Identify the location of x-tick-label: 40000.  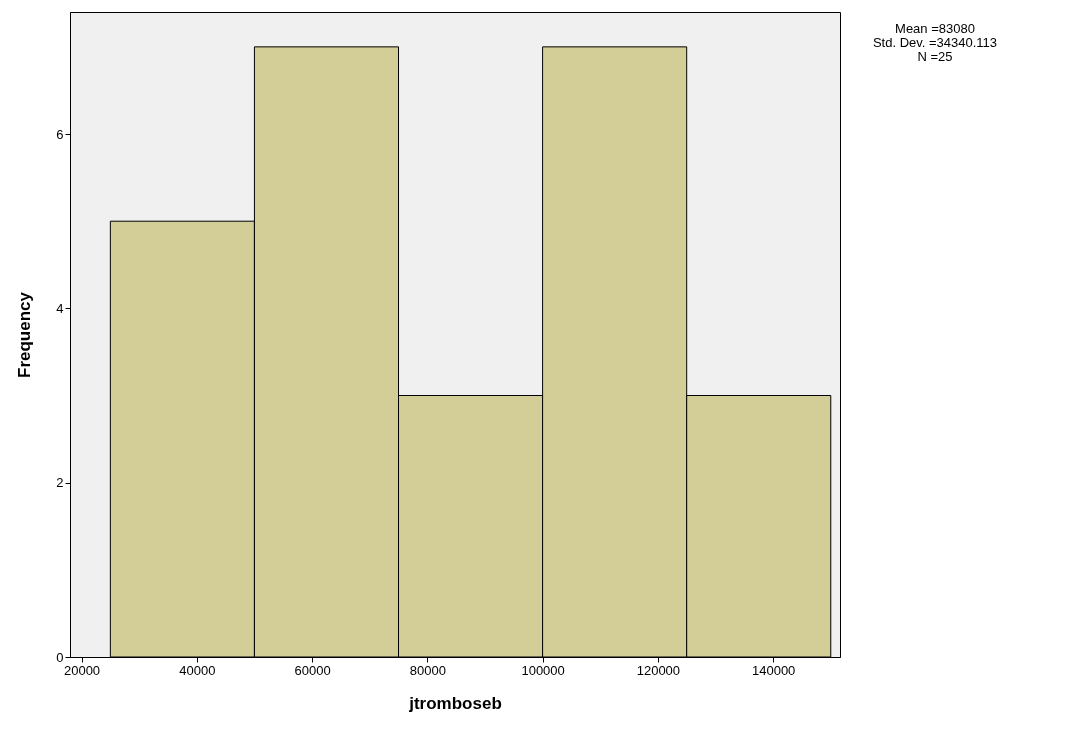
(197, 670).